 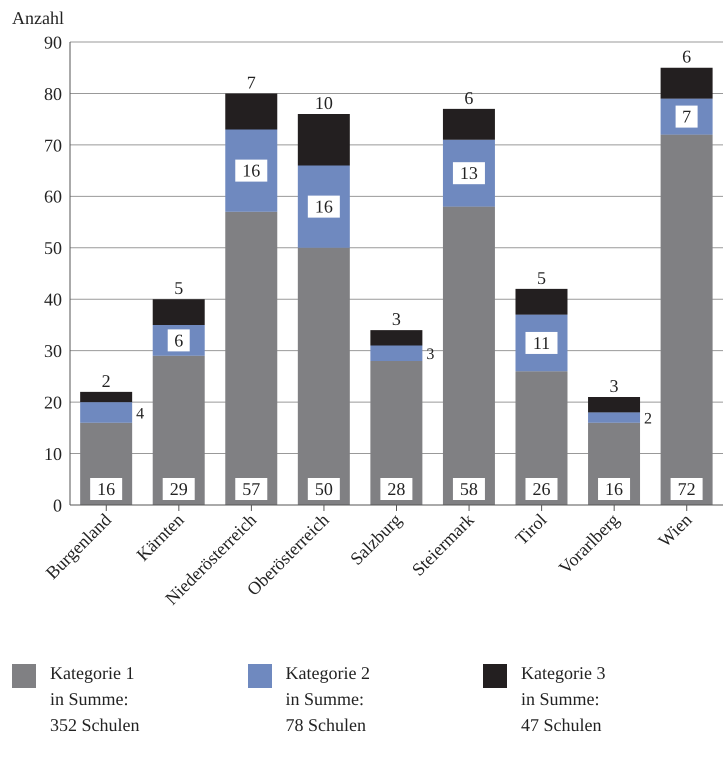 What do you see at coordinates (53, 351) in the screenshot?
I see `y-tick-label: 30` at bounding box center [53, 351].